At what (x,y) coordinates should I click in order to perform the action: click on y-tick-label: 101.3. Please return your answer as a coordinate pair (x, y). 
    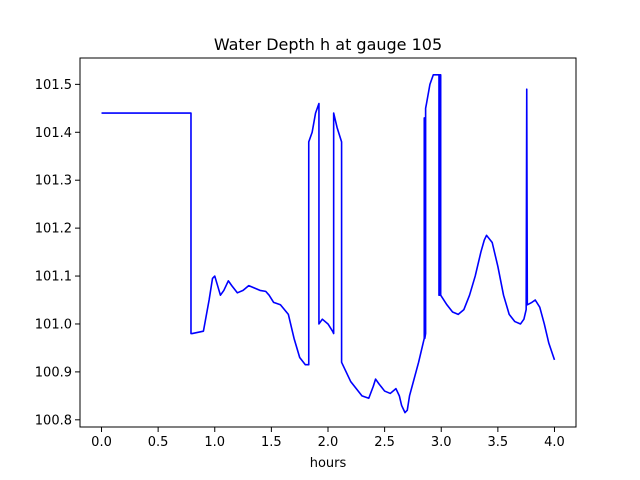
    Looking at the image, I should click on (53, 181).